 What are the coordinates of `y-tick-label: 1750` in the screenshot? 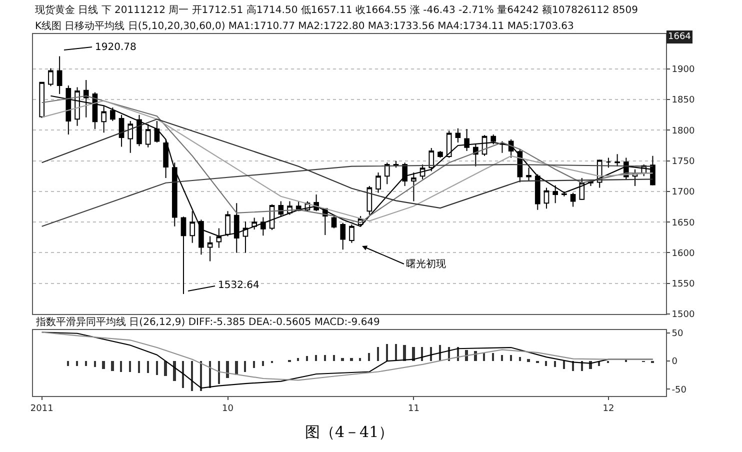 It's located at (683, 161).